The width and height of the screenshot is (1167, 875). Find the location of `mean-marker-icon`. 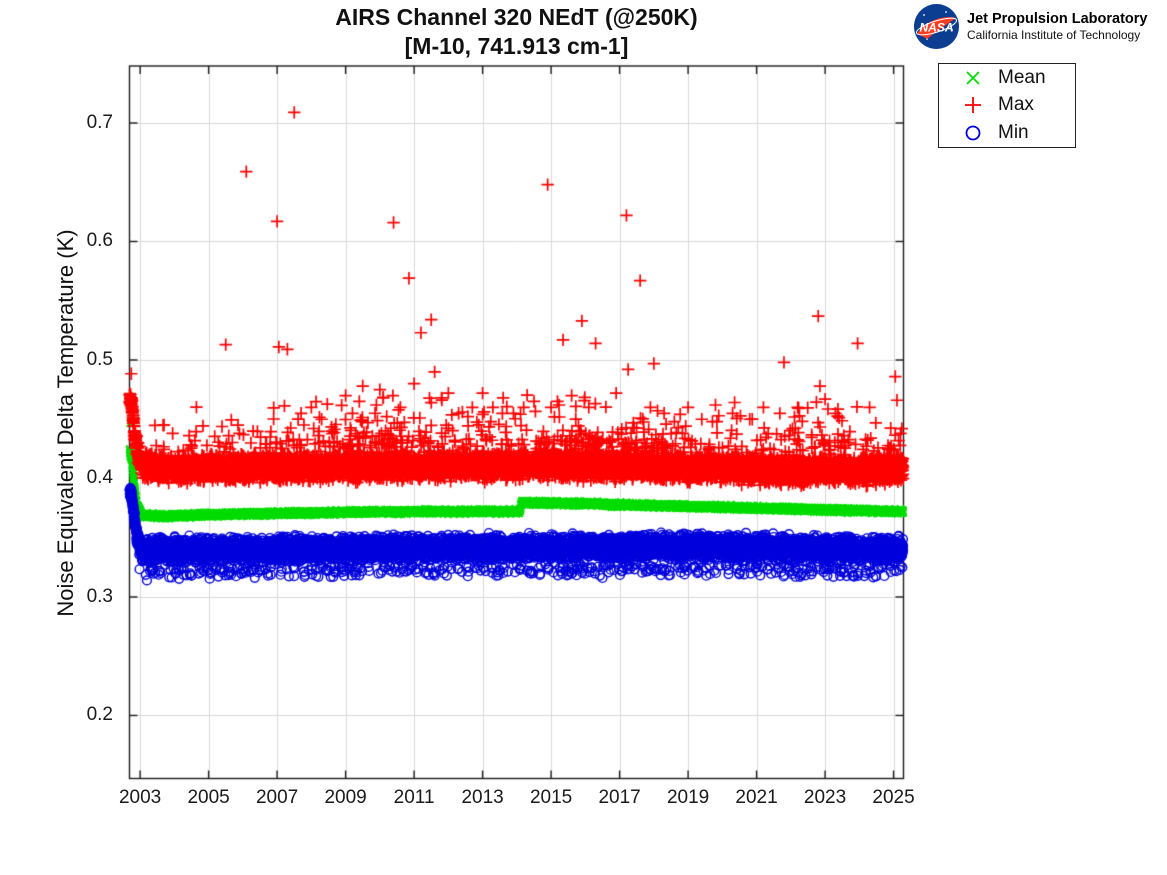

mean-marker-icon is located at coordinates (973, 78).